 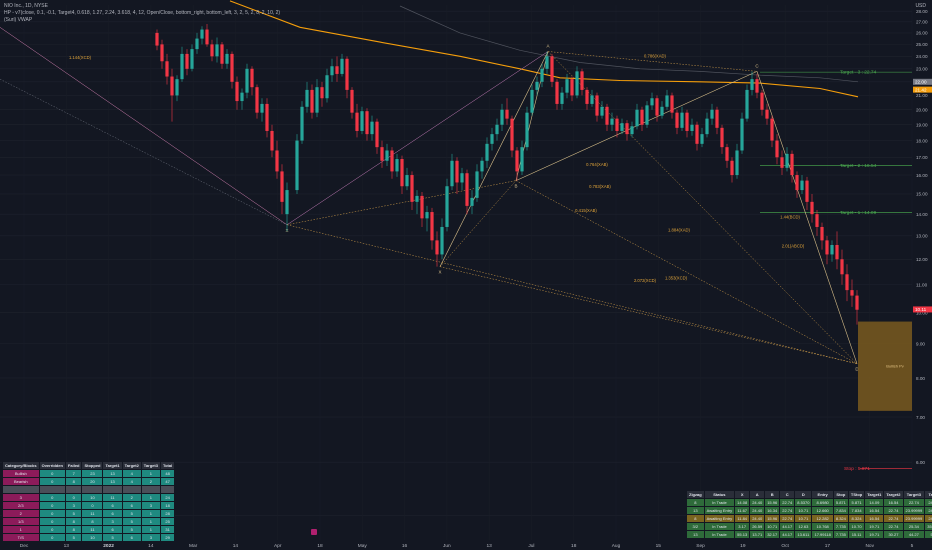 I want to click on entry-zone-box, so click(x=885, y=366).